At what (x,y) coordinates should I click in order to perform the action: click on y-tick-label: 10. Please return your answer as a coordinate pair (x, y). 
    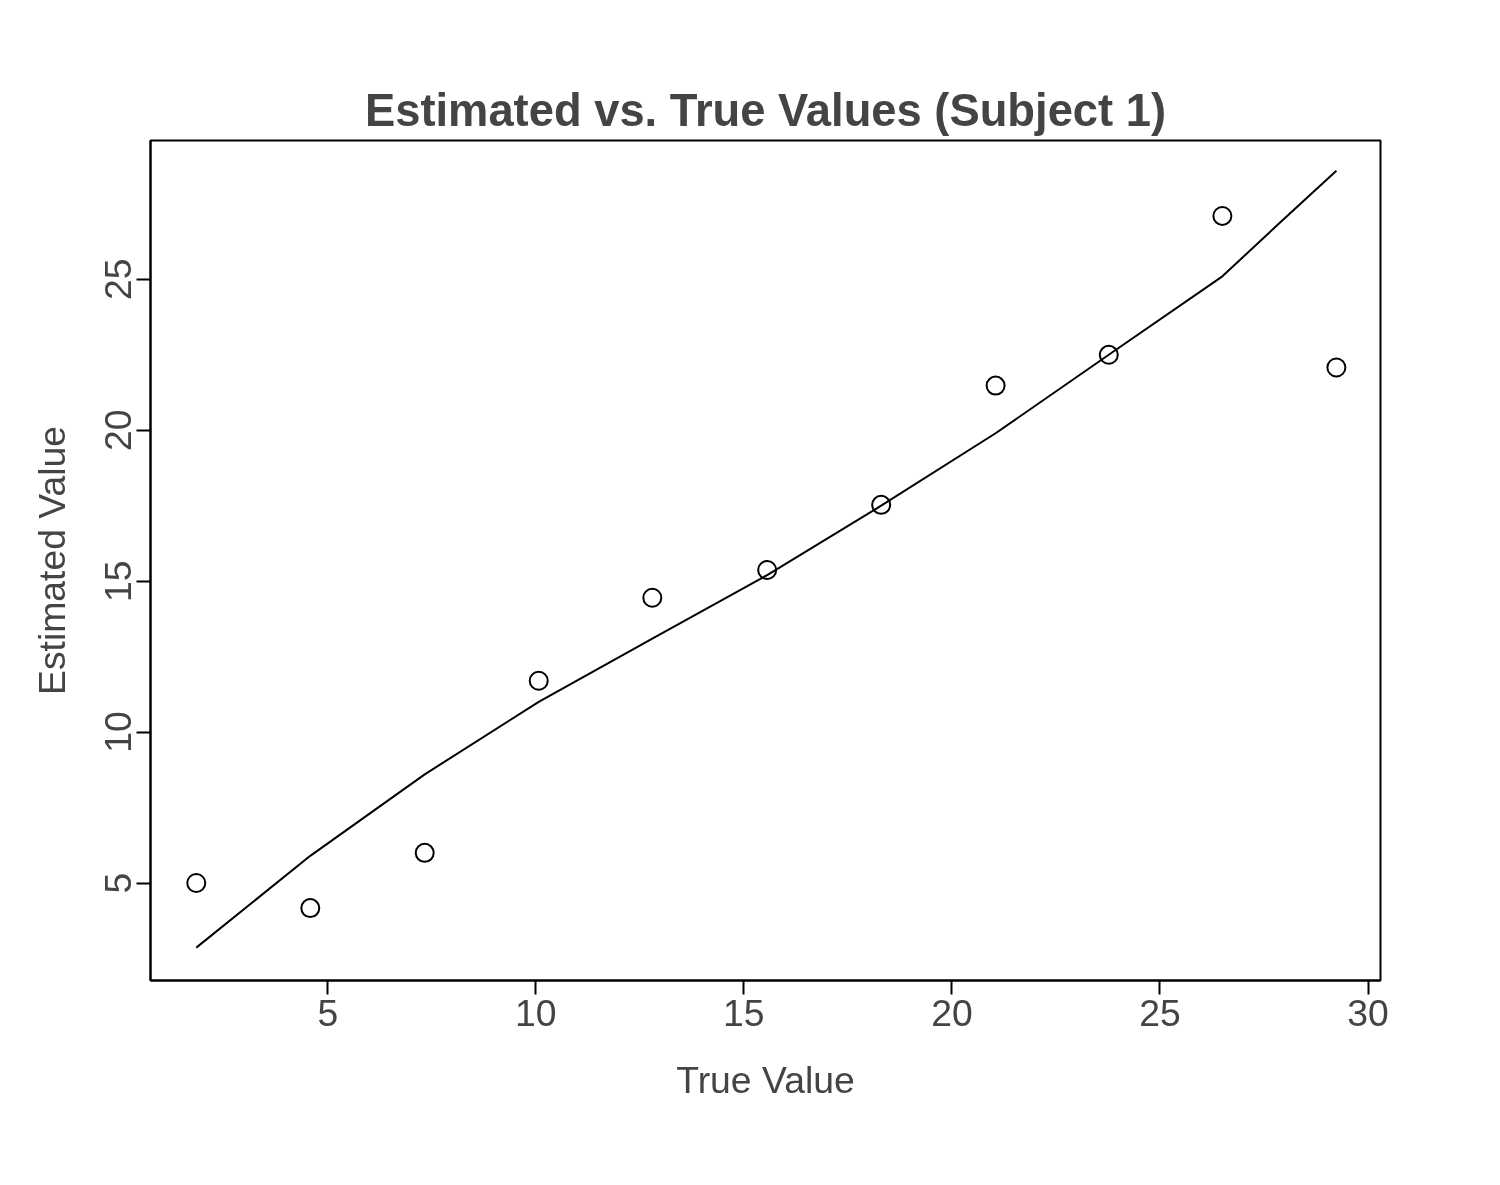
    Looking at the image, I should click on (118, 732).